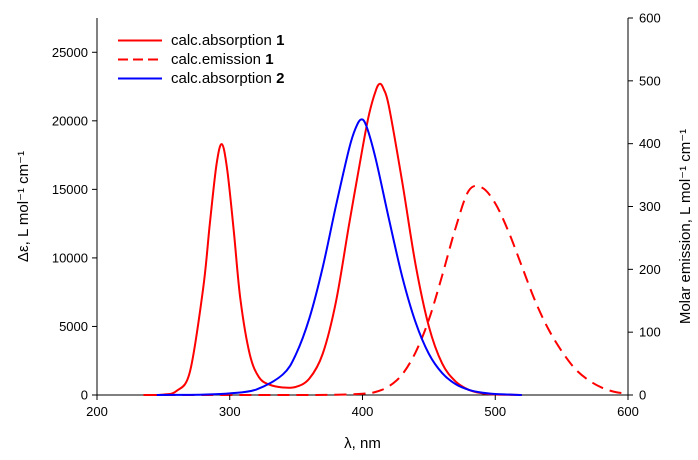 The height and width of the screenshot is (460, 698). Describe the element at coordinates (70, 120) in the screenshot. I see `y-left-tick-label: 20000` at that location.